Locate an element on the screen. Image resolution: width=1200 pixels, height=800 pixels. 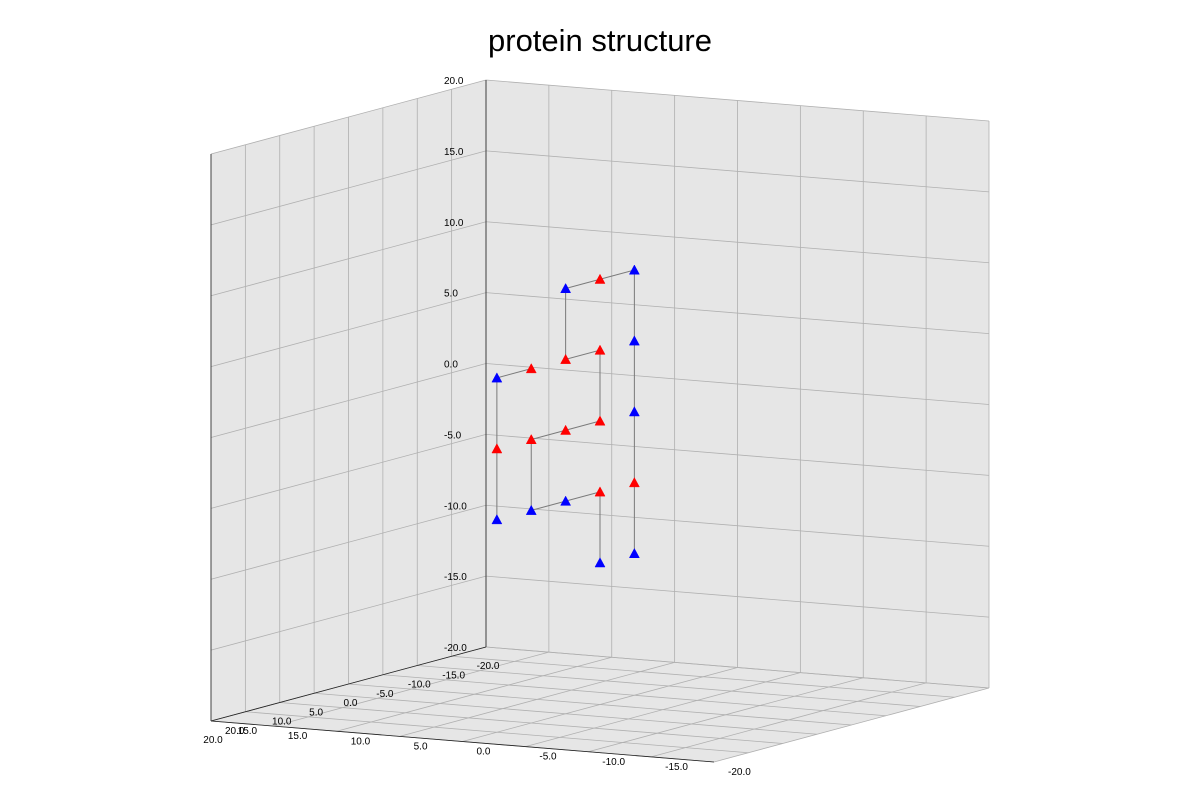
x-tick-label: -20.0 is located at coordinates (488, 666).